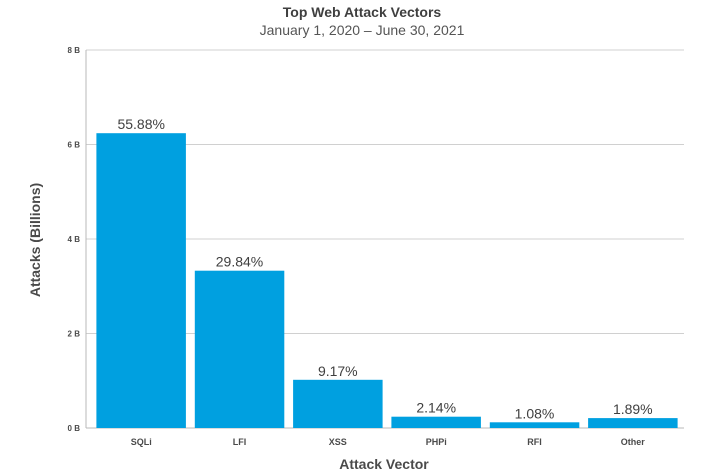 Image resolution: width=702 pixels, height=476 pixels. What do you see at coordinates (74, 428) in the screenshot?
I see `y-tick-label: 0 B` at bounding box center [74, 428].